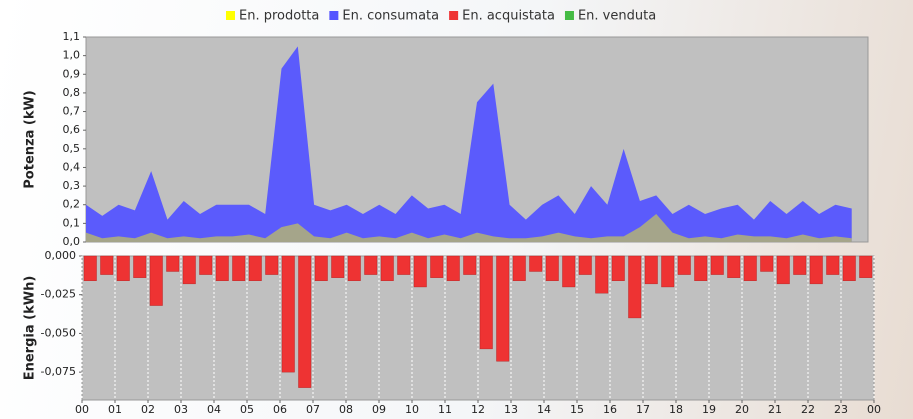  Describe the element at coordinates (841, 409) in the screenshot. I see `x-tick-label: 23` at that location.